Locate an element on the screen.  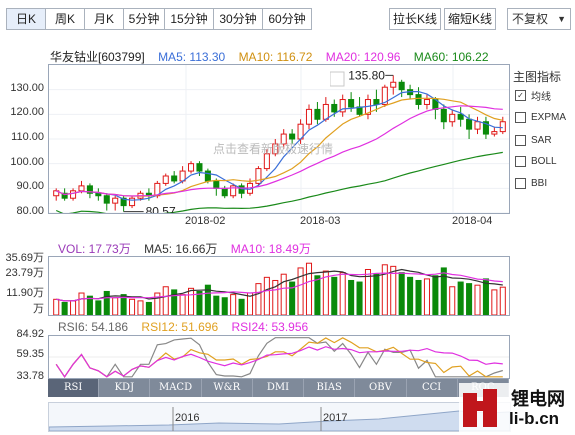
indicator-option-0: ✓ 均线 is located at coordinates (533, 95).